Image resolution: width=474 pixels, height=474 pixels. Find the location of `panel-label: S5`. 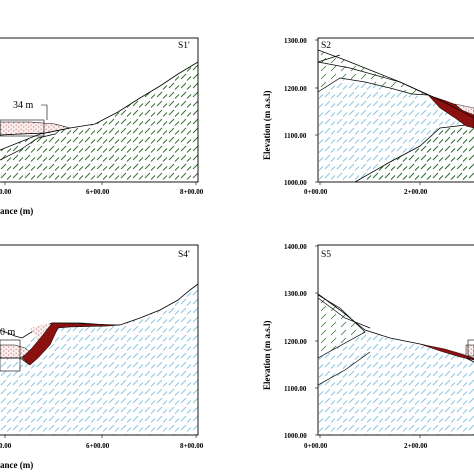

panel-label: S5 is located at coordinates (326, 255).